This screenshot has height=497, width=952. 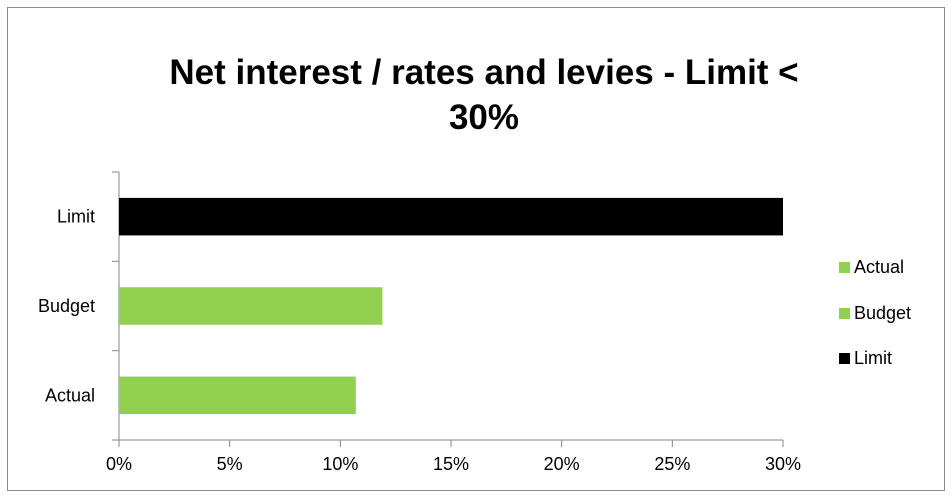 What do you see at coordinates (783, 464) in the screenshot?
I see `x-tick-label: 30%` at bounding box center [783, 464].